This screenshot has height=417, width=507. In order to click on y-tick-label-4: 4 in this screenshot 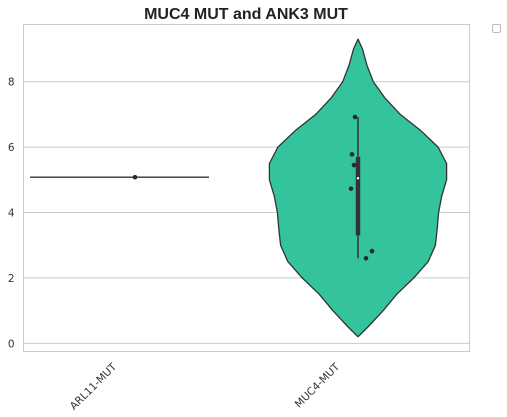, I will do `click(11, 214)`.